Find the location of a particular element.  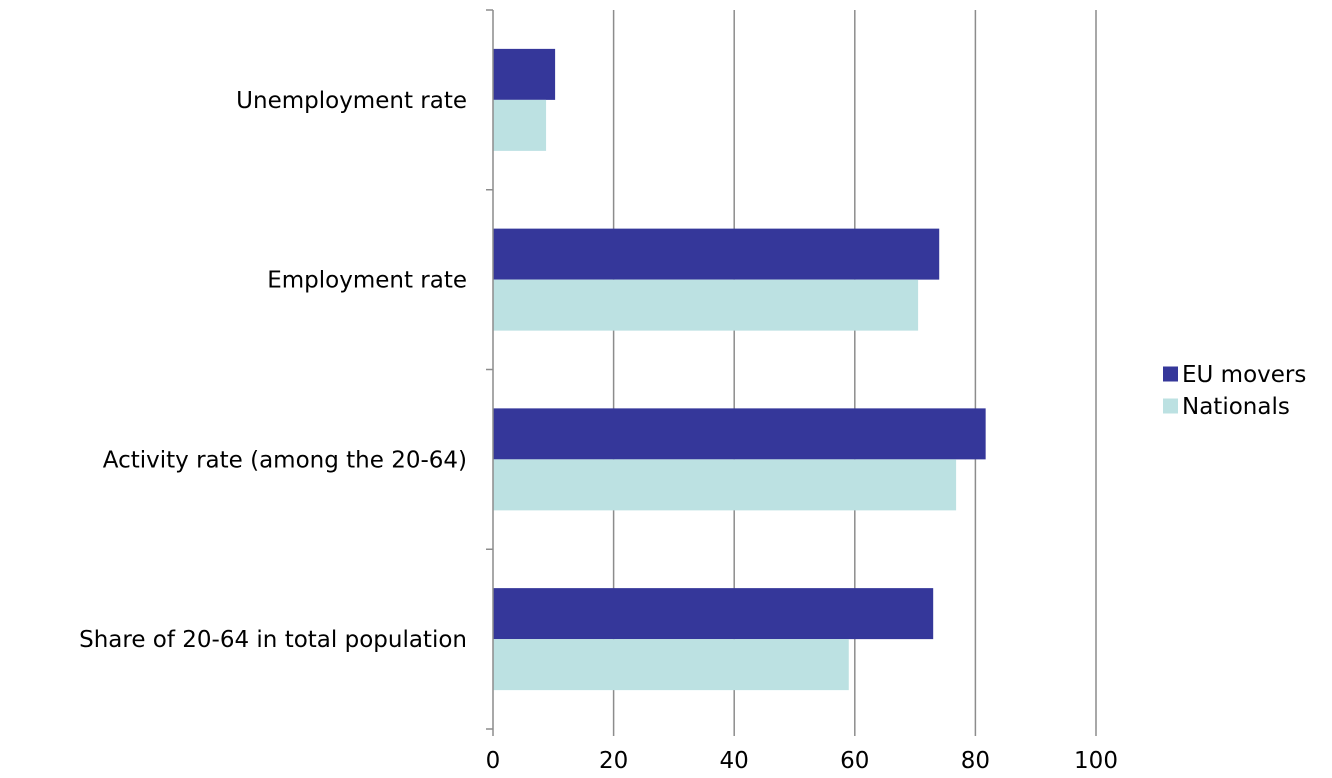

x-tick-label: 80 is located at coordinates (975, 761).